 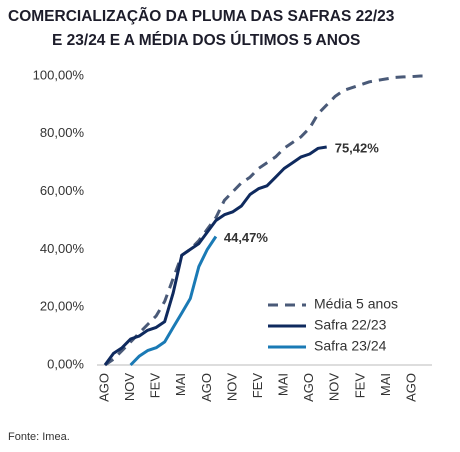 I want to click on data-label: 75,42%, so click(x=357, y=147).